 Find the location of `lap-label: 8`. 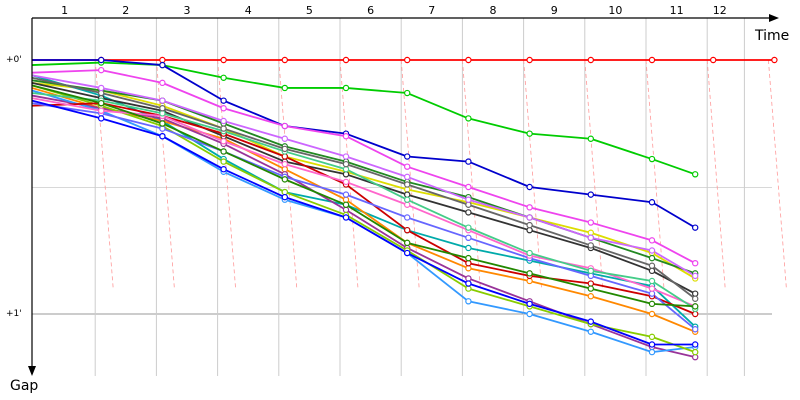

lap-label: 8 is located at coordinates (493, 10).